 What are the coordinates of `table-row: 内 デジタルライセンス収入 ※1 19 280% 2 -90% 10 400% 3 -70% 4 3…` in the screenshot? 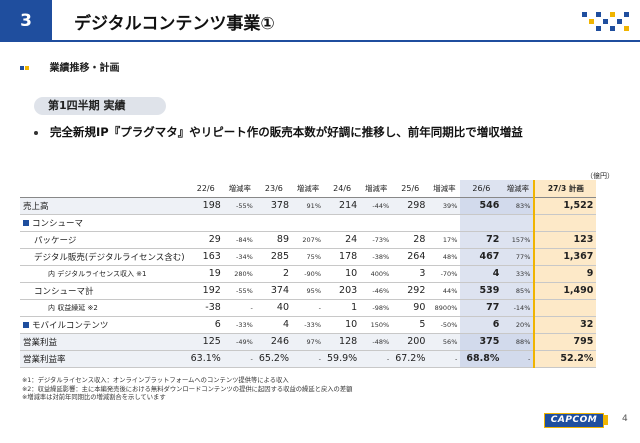 It's located at (308, 274).